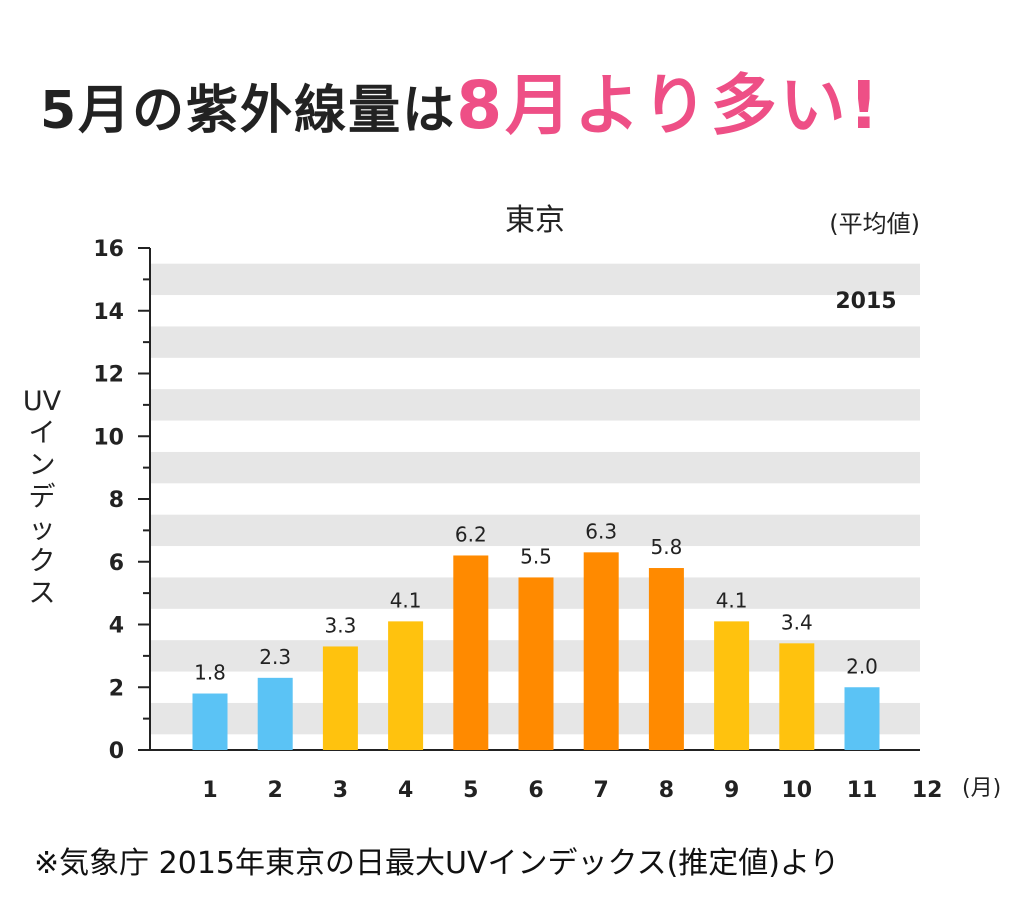  I want to click on bar-value-label: 5.8, so click(666, 547).